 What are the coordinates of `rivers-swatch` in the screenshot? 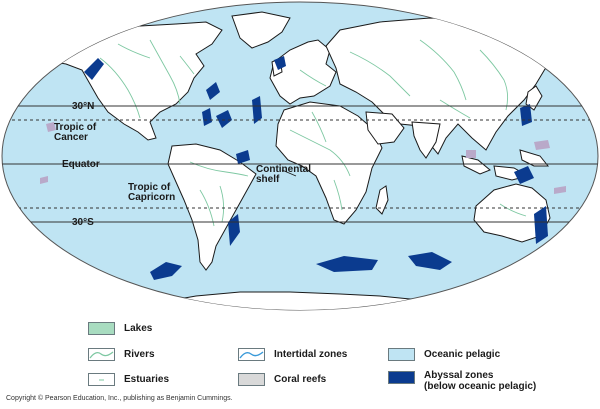 It's located at (101, 354).